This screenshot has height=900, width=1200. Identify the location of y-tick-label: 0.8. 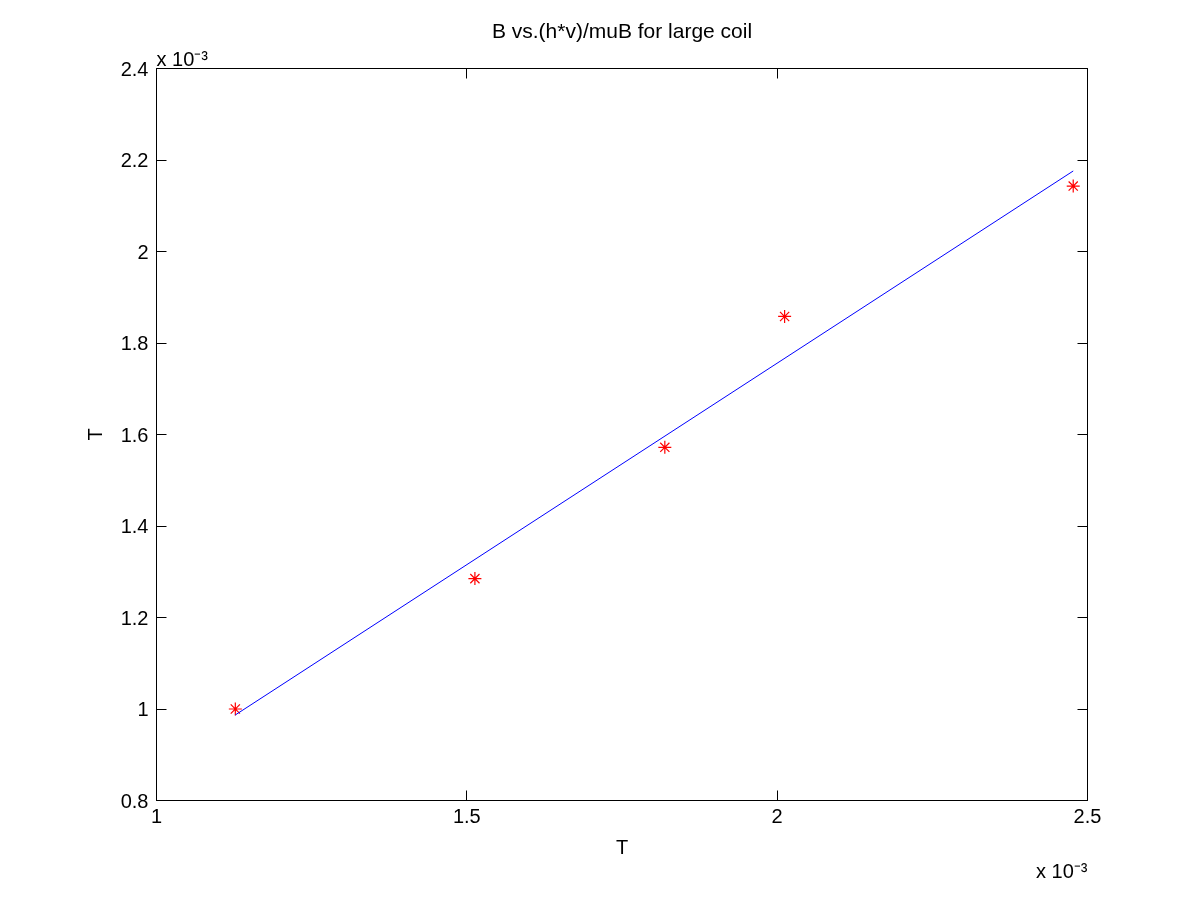
(134, 800).